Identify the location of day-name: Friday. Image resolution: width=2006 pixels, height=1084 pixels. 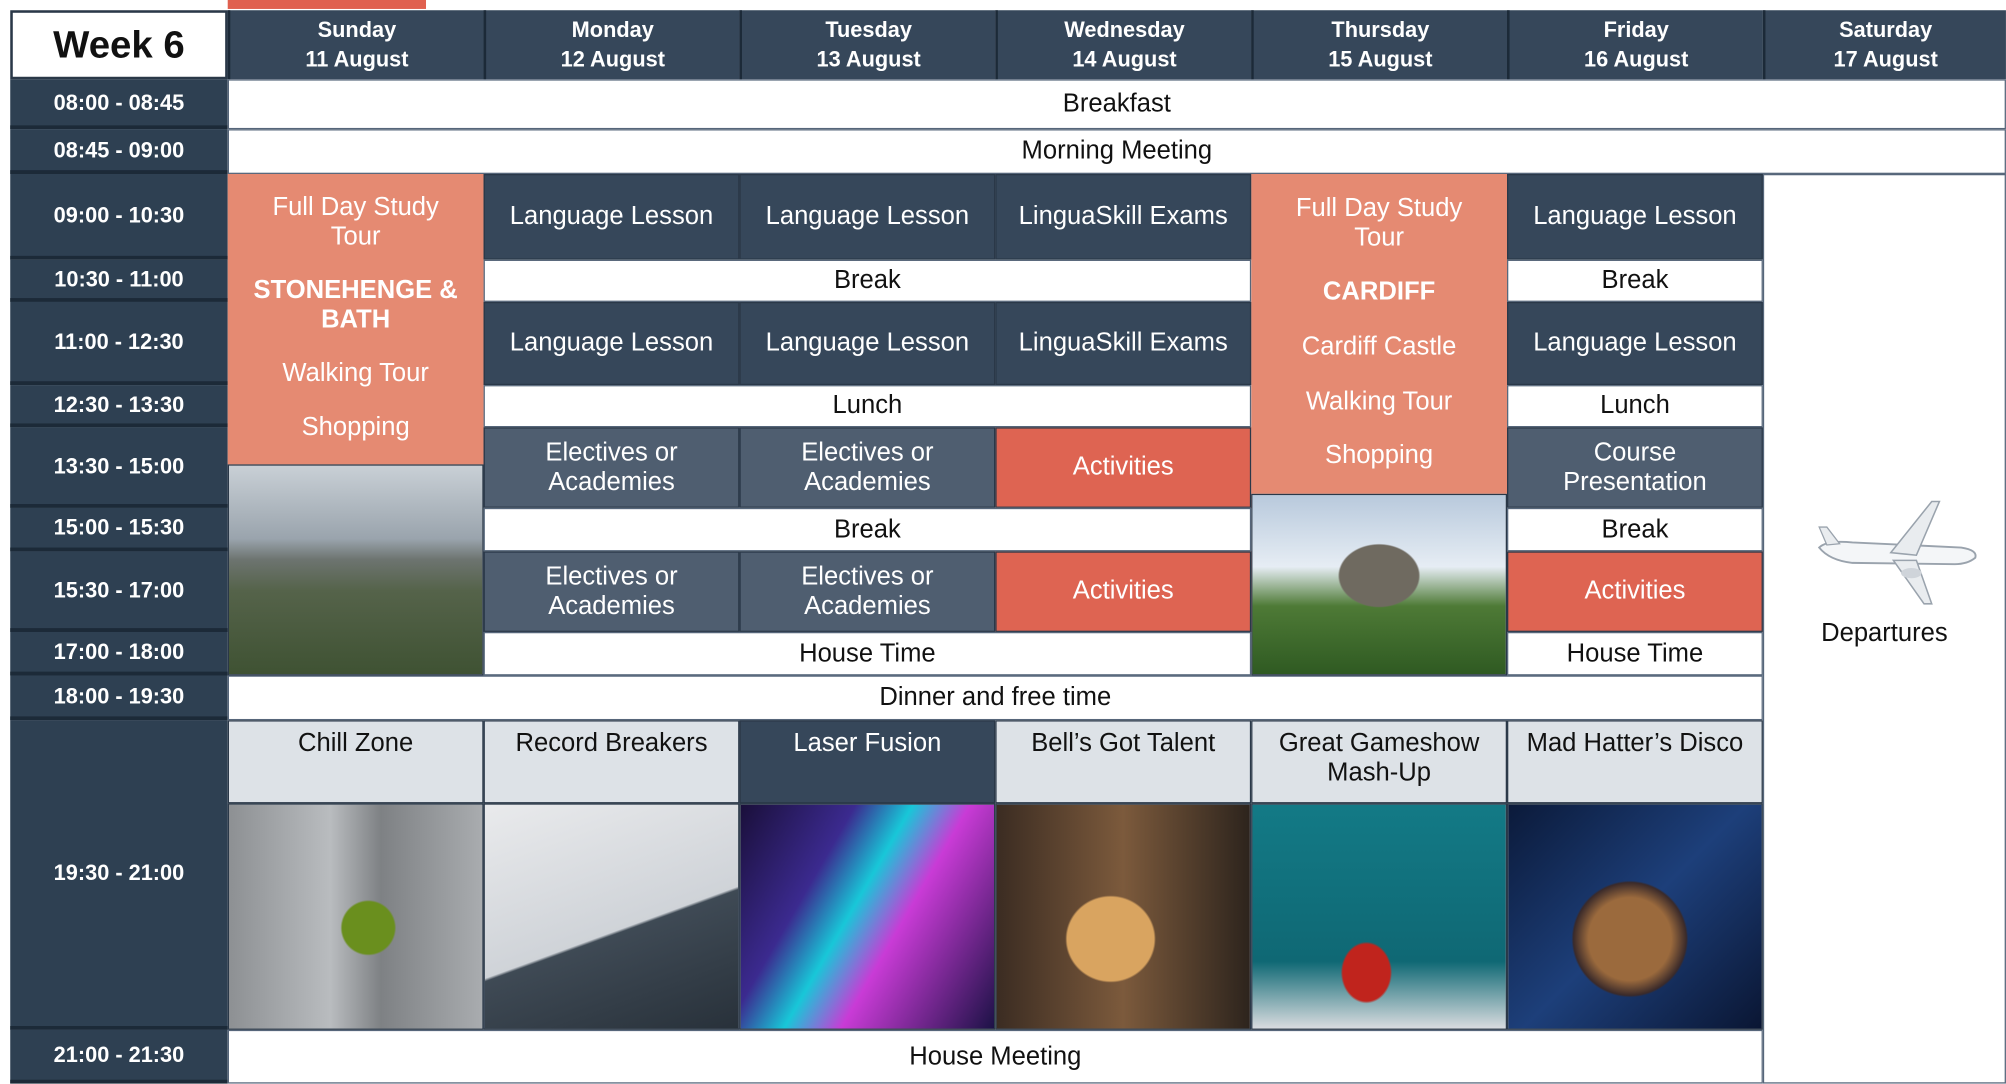
(1636, 30).